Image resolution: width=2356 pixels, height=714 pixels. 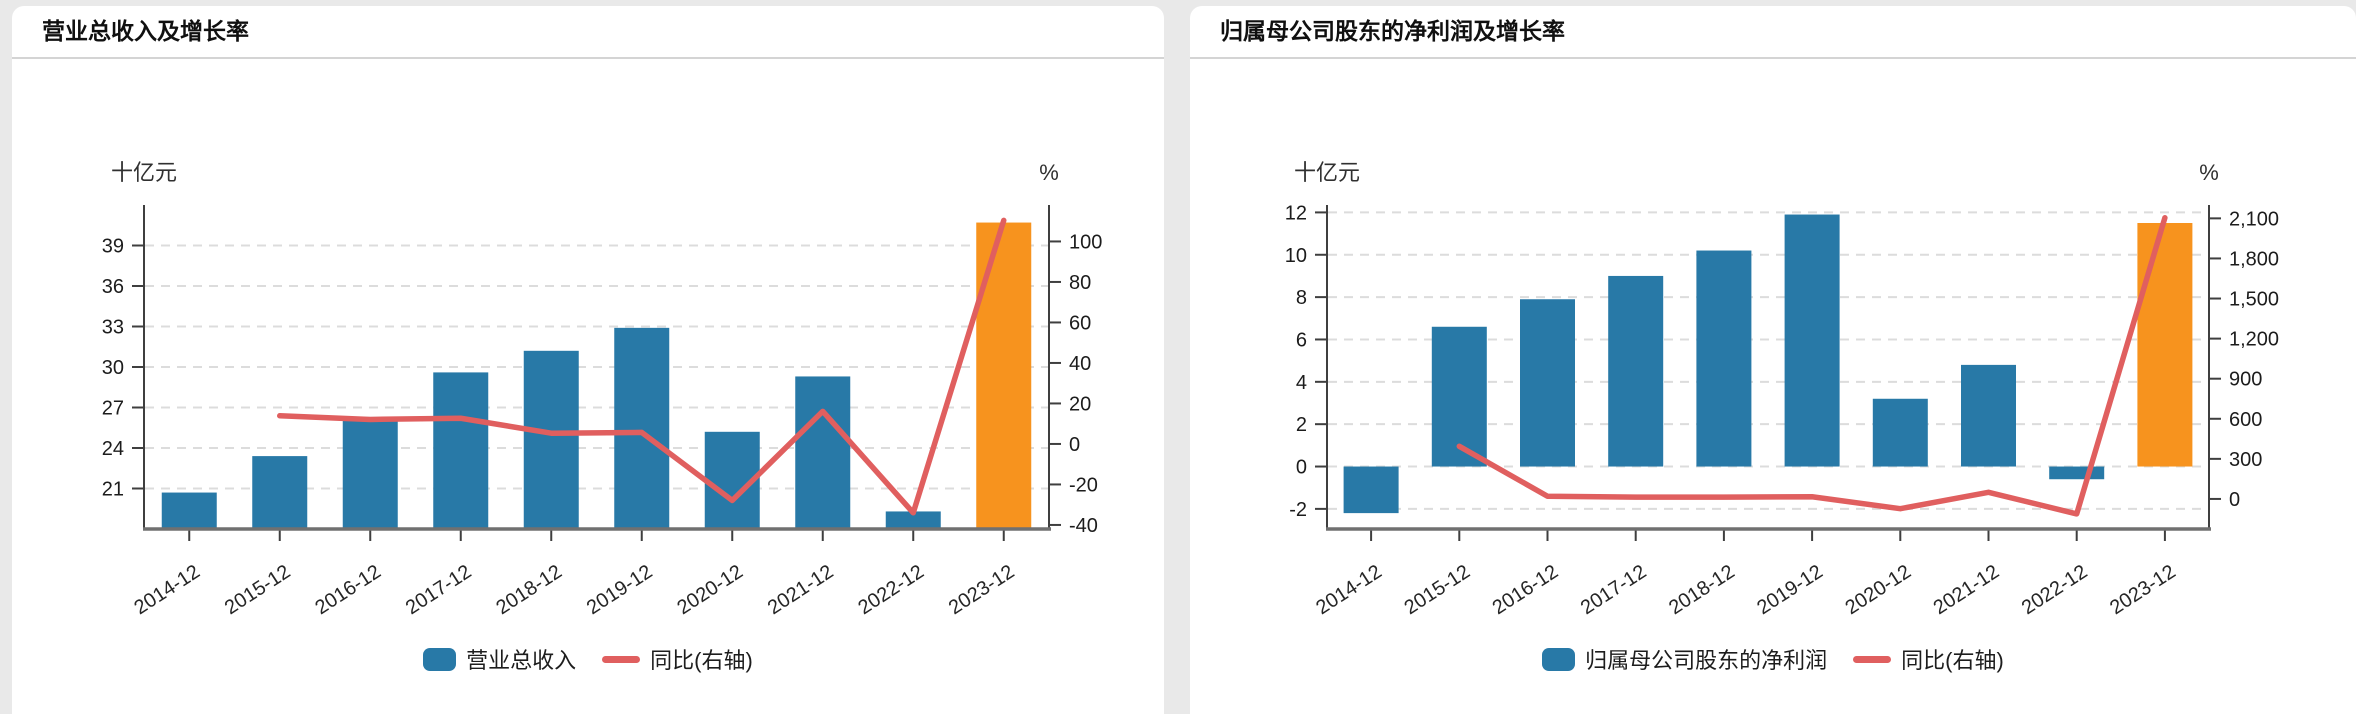 What do you see at coordinates (2254, 219) in the screenshot?
I see `svg-text: 2,100` at bounding box center [2254, 219].